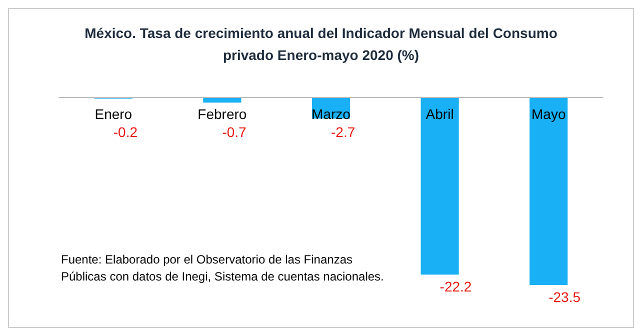 The width and height of the screenshot is (640, 334). I want to click on annotation: Fuente: Elaborado por el Observatorio de las Finanzas Públicas con datos de Inegi, Sistema de cuentas nacionales., so click(222, 268).